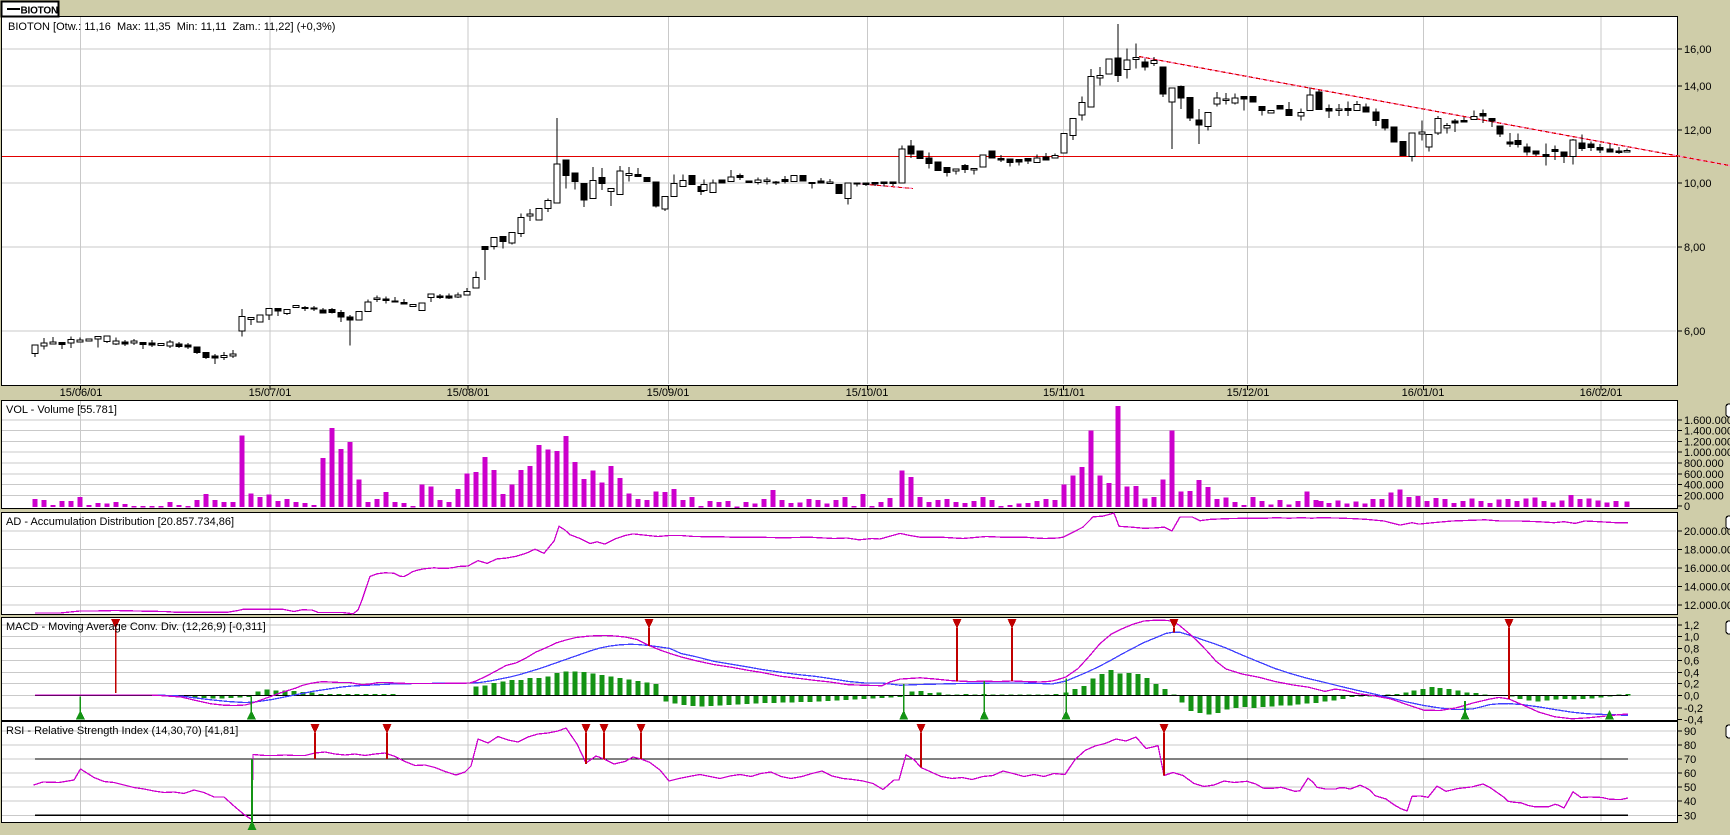 The image size is (1730, 835). I want to click on svg-text: 60, so click(1690, 774).